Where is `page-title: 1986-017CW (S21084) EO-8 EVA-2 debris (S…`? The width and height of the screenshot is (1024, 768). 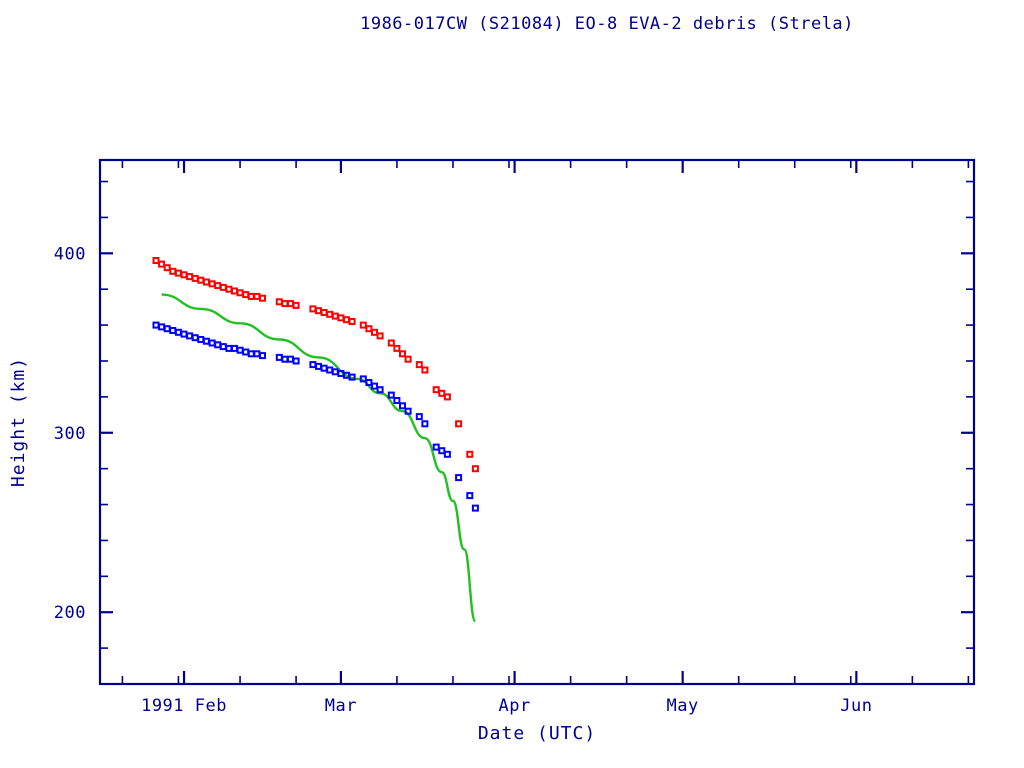 page-title: 1986-017CW (S21084) EO-8 EVA-2 debris (S… is located at coordinates (607, 24).